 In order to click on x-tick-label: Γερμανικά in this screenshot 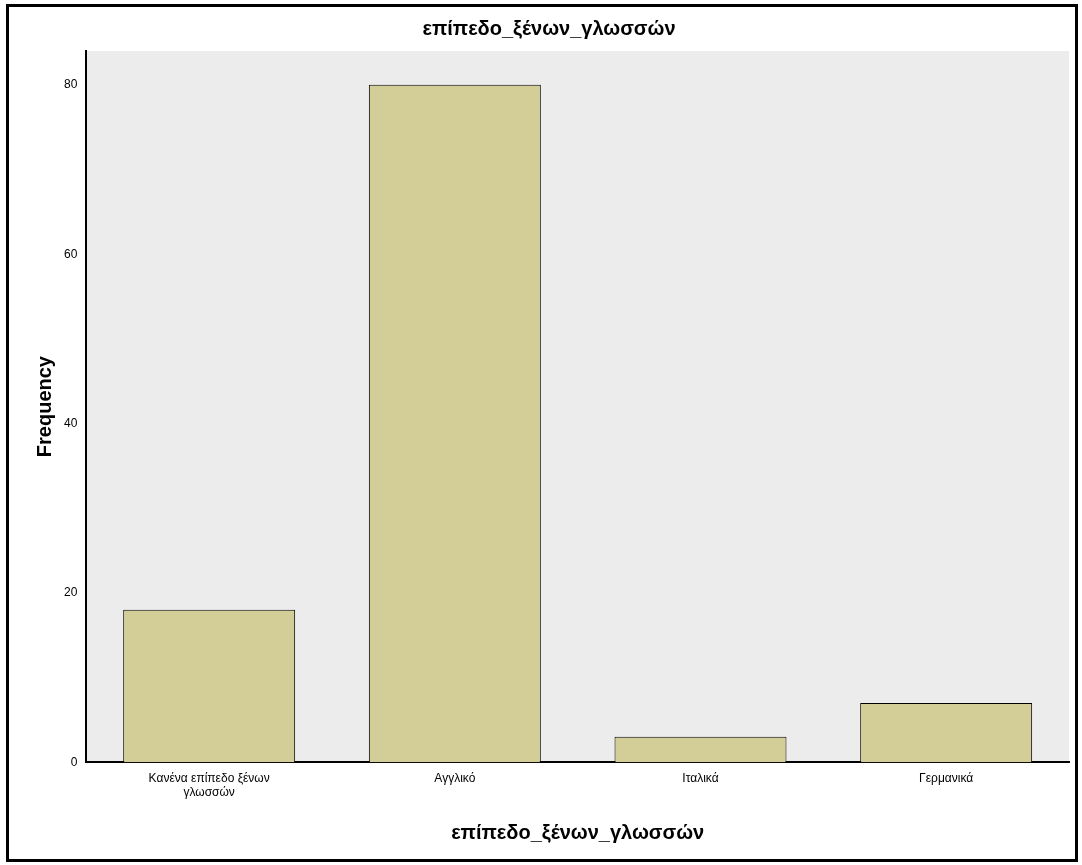, I will do `click(946, 777)`.